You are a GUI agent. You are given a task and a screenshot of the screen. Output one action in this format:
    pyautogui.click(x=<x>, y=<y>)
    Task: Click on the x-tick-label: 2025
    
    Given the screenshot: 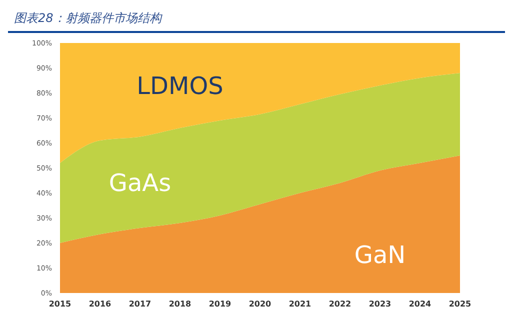 What is the action you would take?
    pyautogui.click(x=460, y=304)
    